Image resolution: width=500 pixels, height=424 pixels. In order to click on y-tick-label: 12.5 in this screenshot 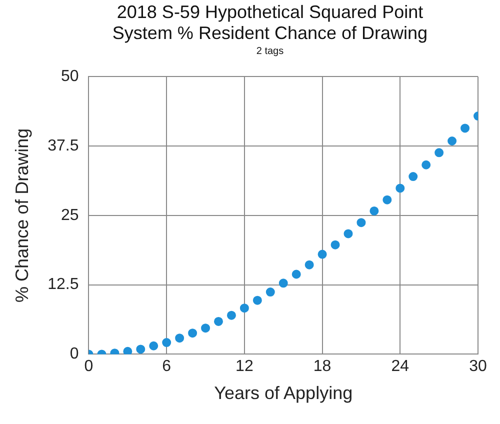, I will do `click(63, 285)`.